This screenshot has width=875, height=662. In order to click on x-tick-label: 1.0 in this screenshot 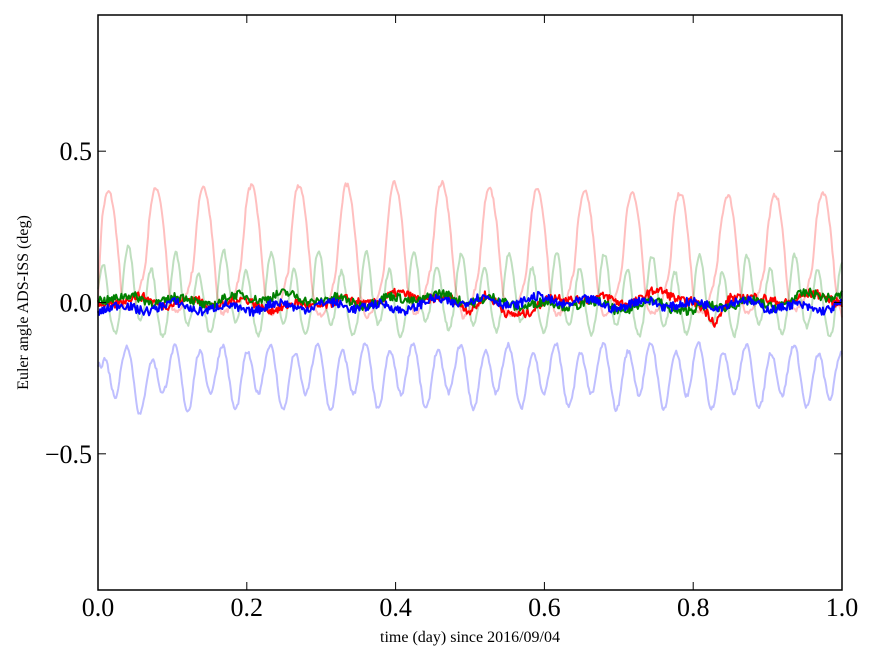, I will do `click(842, 607)`.